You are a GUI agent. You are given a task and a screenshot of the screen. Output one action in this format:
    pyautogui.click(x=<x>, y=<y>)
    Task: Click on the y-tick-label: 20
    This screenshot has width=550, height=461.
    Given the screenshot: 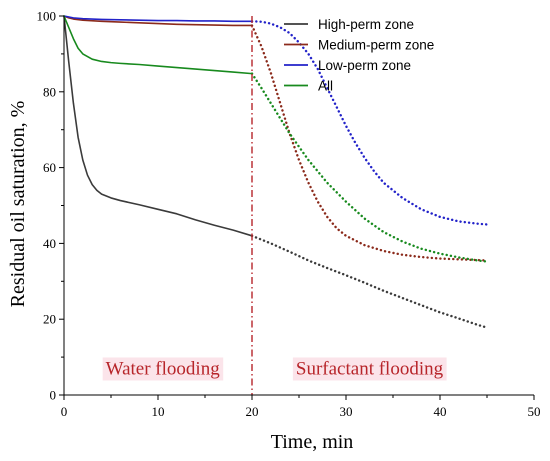 What is the action you would take?
    pyautogui.click(x=49, y=319)
    